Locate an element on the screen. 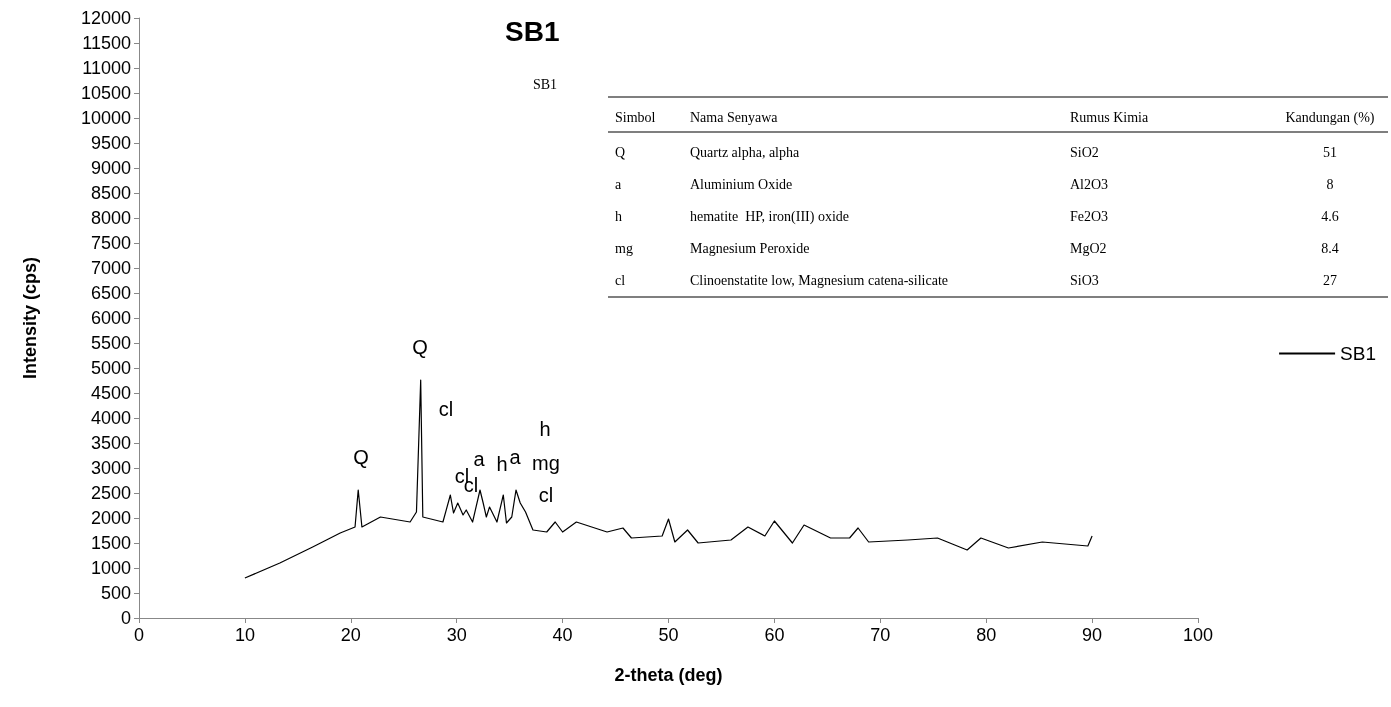  annotation: Al2O3 is located at coordinates (1089, 184).